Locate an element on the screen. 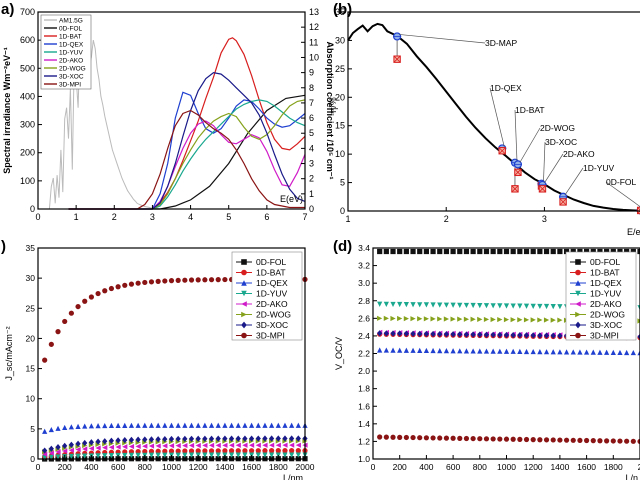 This screenshot has height=480, width=640. series-0d-fol is located at coordinates (508, 251).